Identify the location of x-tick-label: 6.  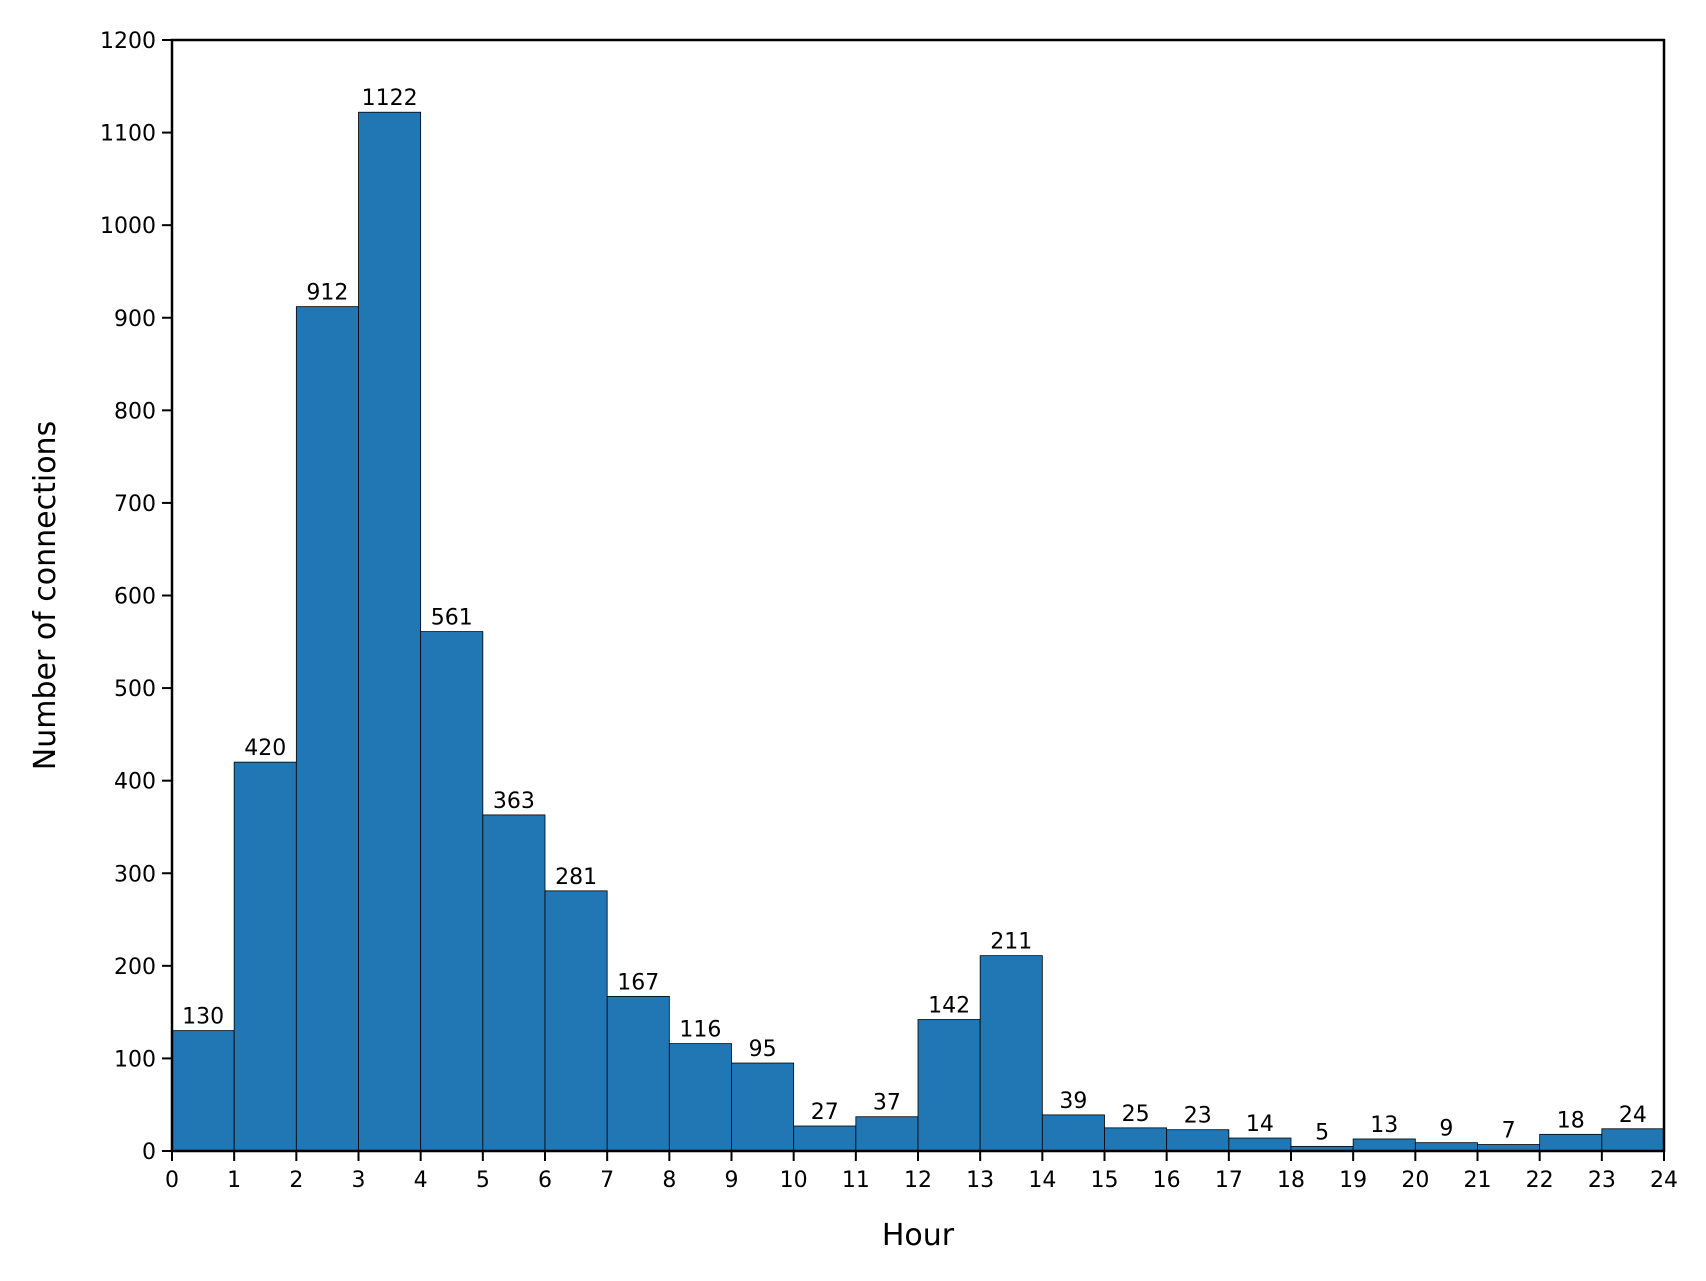
(545, 1180).